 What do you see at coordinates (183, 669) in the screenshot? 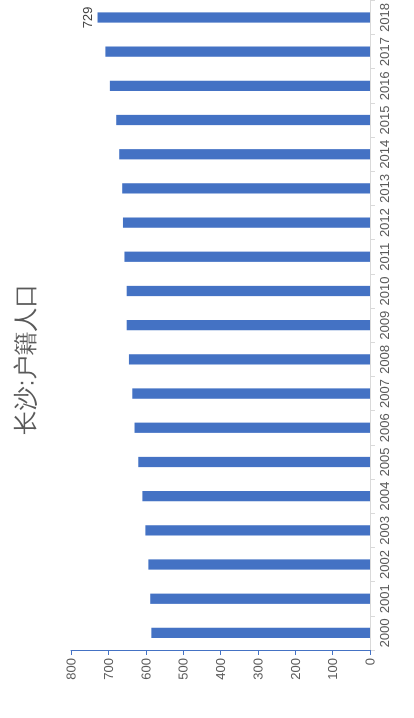
I see `x-tick-label: 500` at bounding box center [183, 669].